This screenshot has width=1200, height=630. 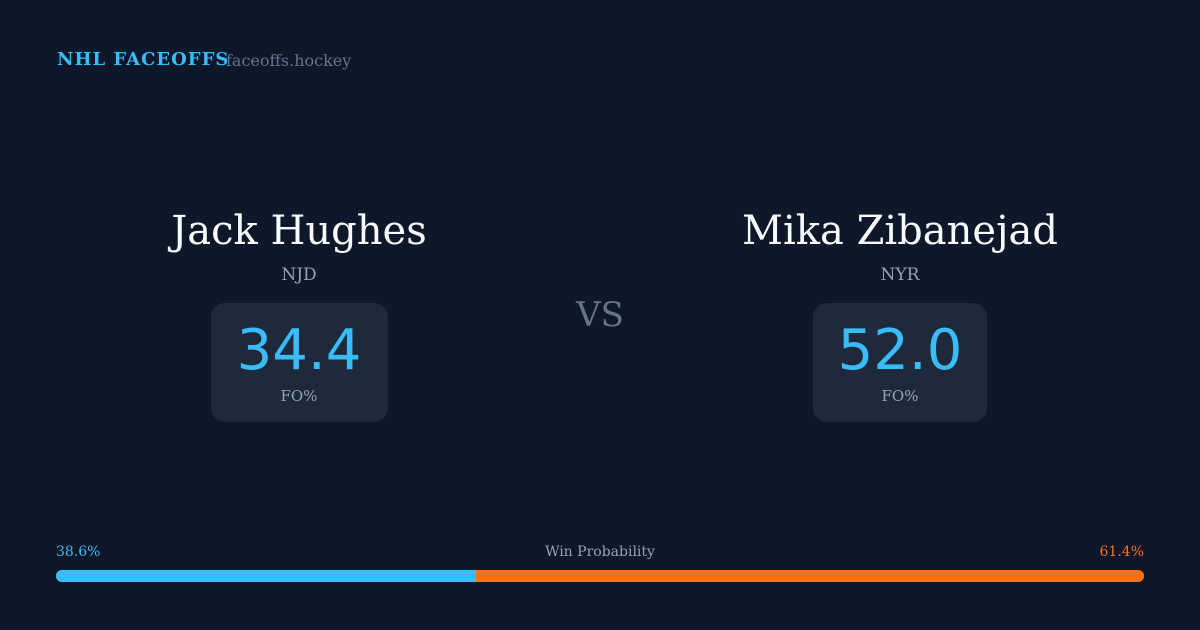 What do you see at coordinates (600, 552) in the screenshot?
I see `win-probability-label: Win Probability` at bounding box center [600, 552].